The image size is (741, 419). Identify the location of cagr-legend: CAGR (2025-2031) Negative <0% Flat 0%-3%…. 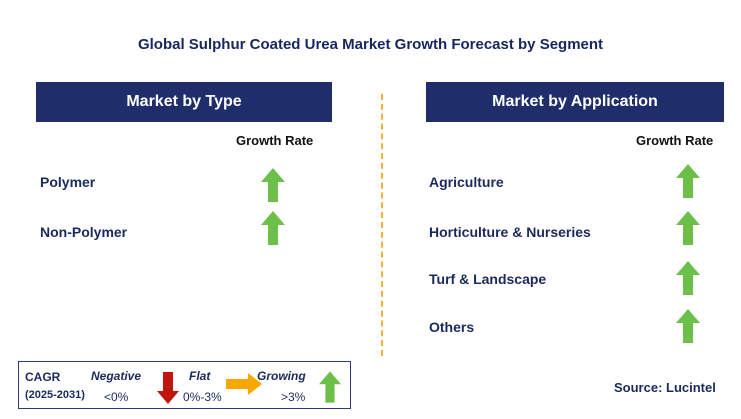
(184, 385).